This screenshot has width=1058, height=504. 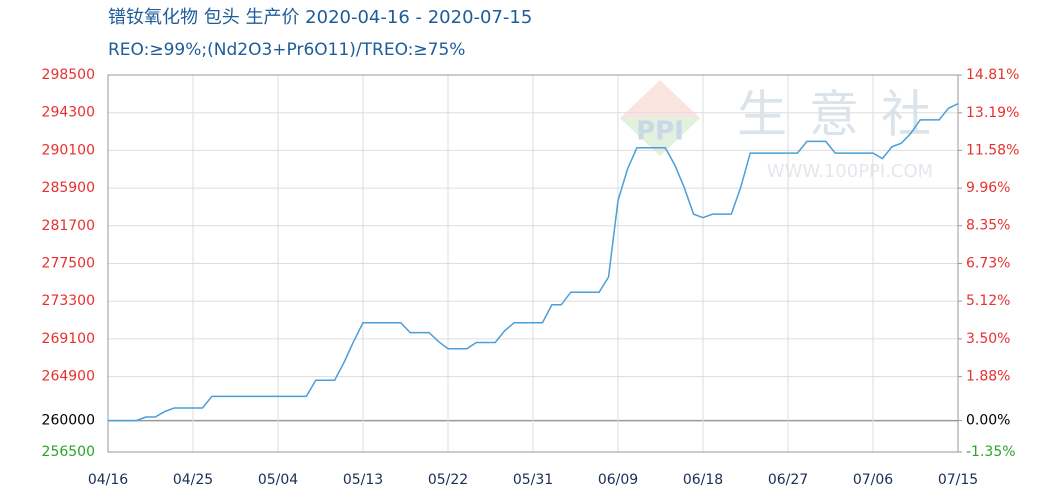 I want to click on y-tick-label: 290100, so click(x=68, y=150).